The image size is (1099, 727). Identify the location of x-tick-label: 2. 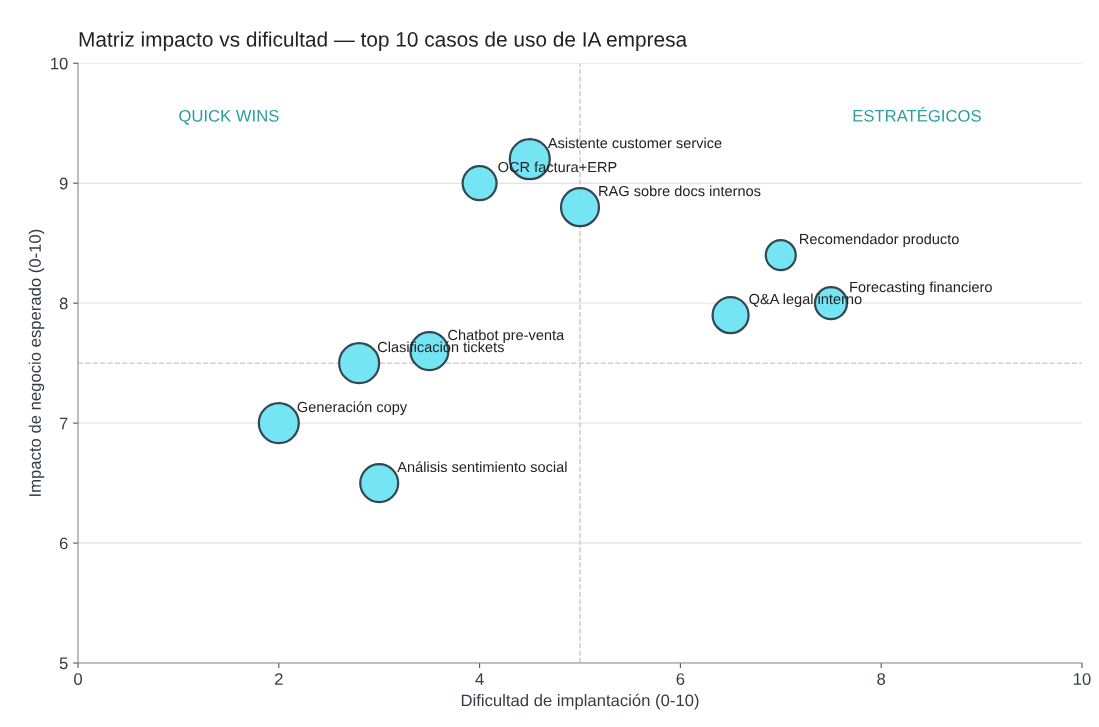
(279, 679).